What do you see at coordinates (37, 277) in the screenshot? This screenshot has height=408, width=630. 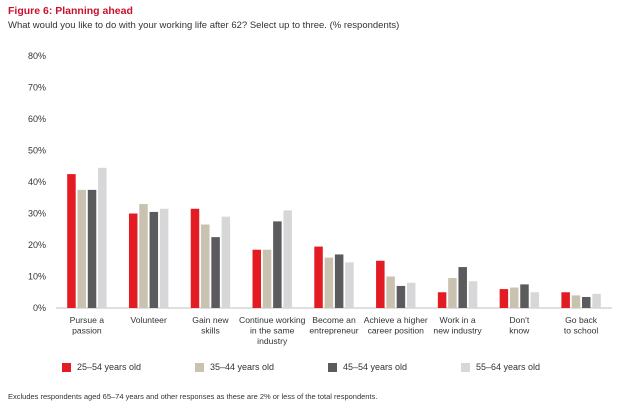 I see `y-tick-label: 10%` at bounding box center [37, 277].